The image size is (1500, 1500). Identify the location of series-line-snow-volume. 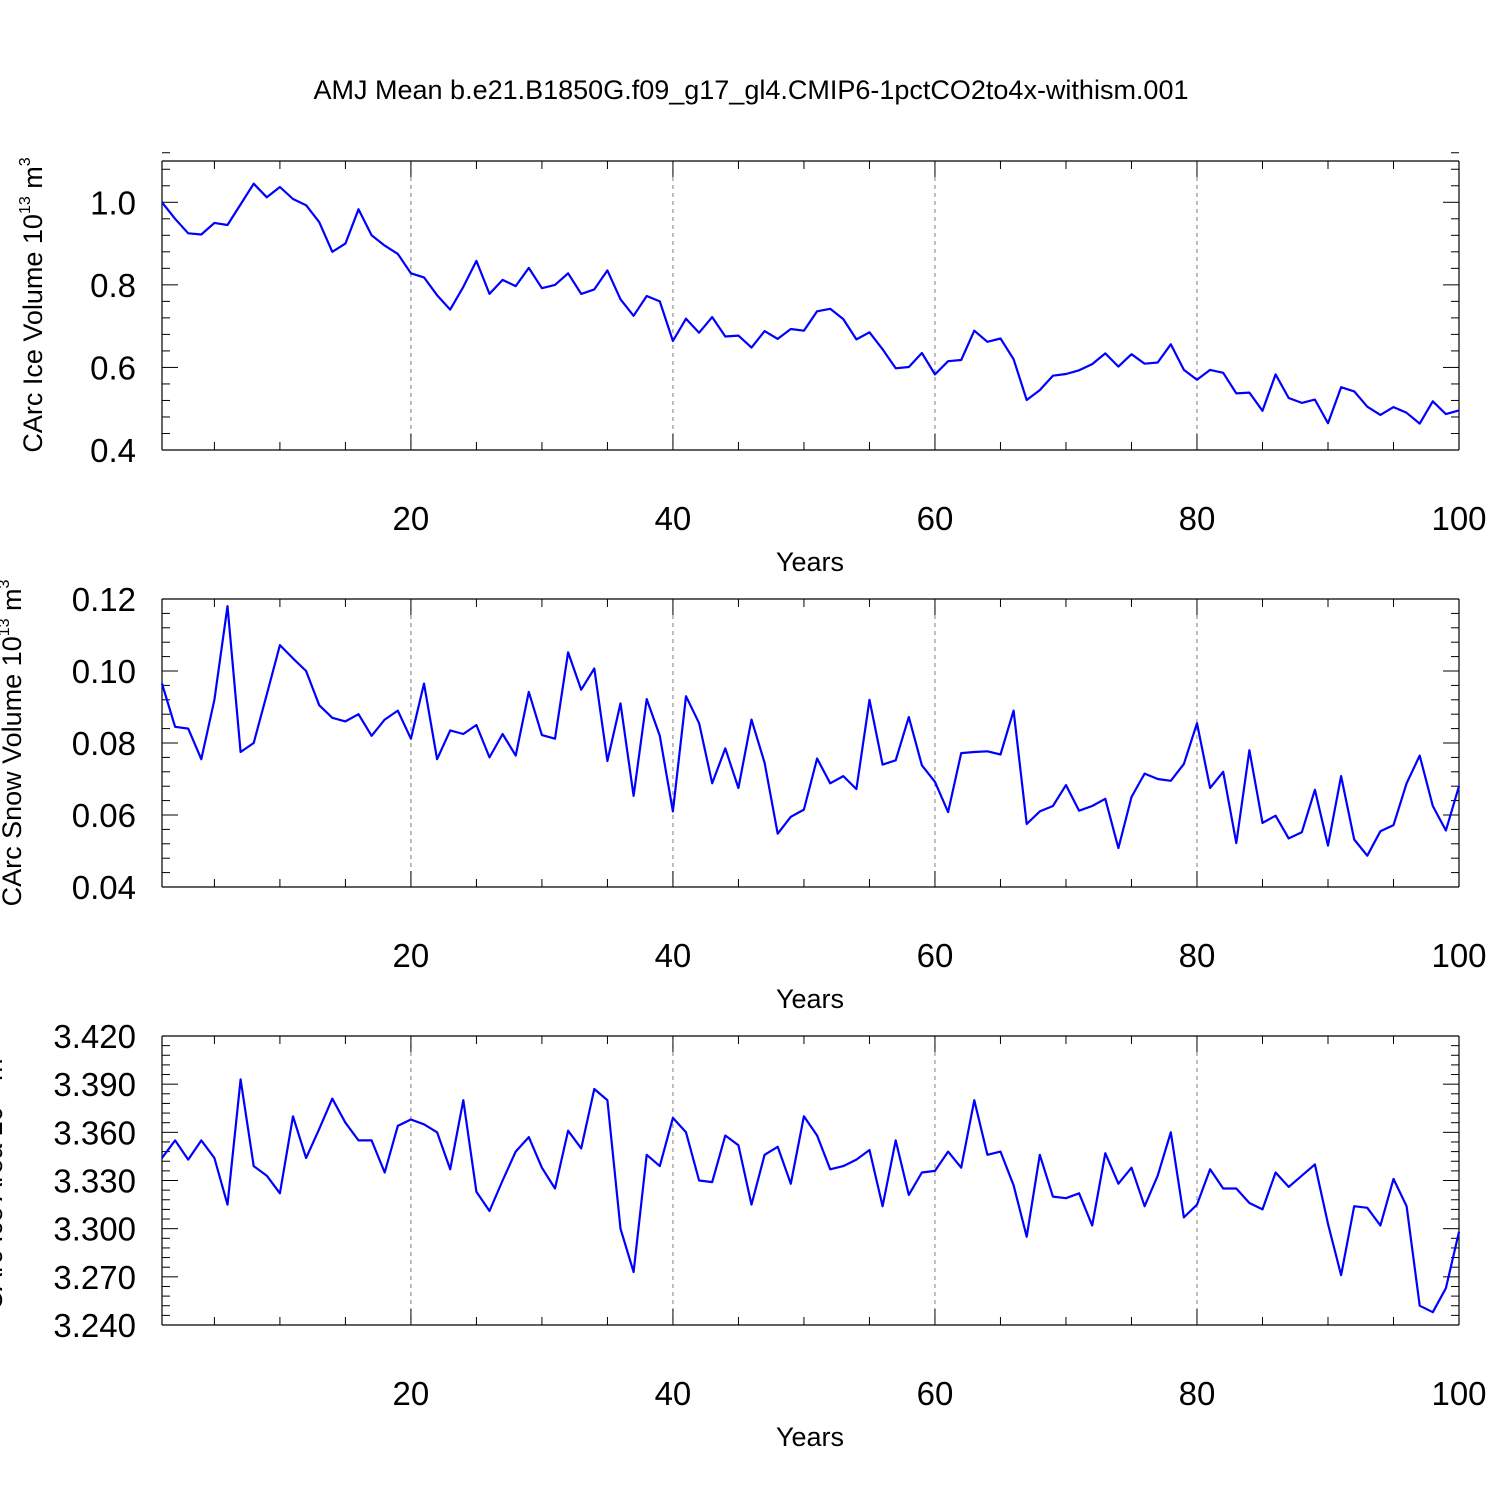
(810, 731).